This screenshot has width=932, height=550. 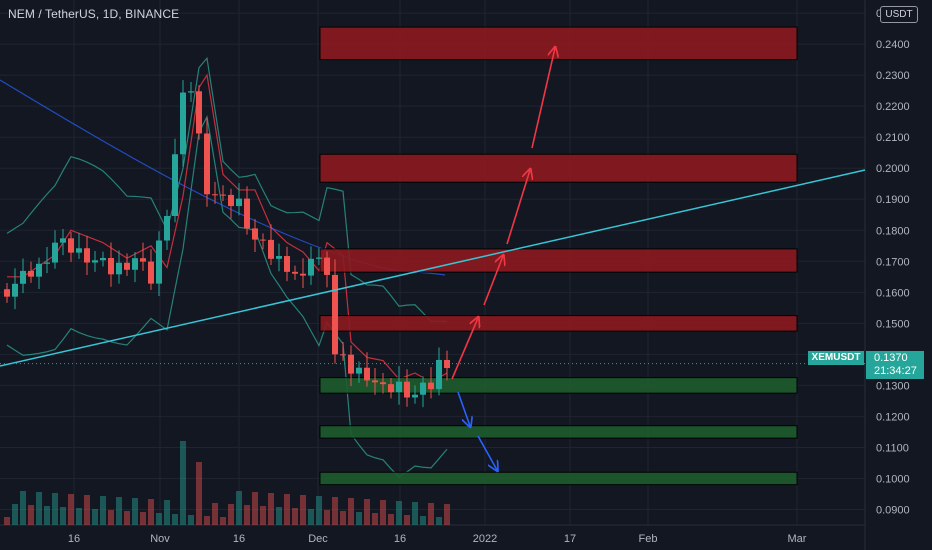 I want to click on time-tick-label: 17, so click(x=570, y=539).